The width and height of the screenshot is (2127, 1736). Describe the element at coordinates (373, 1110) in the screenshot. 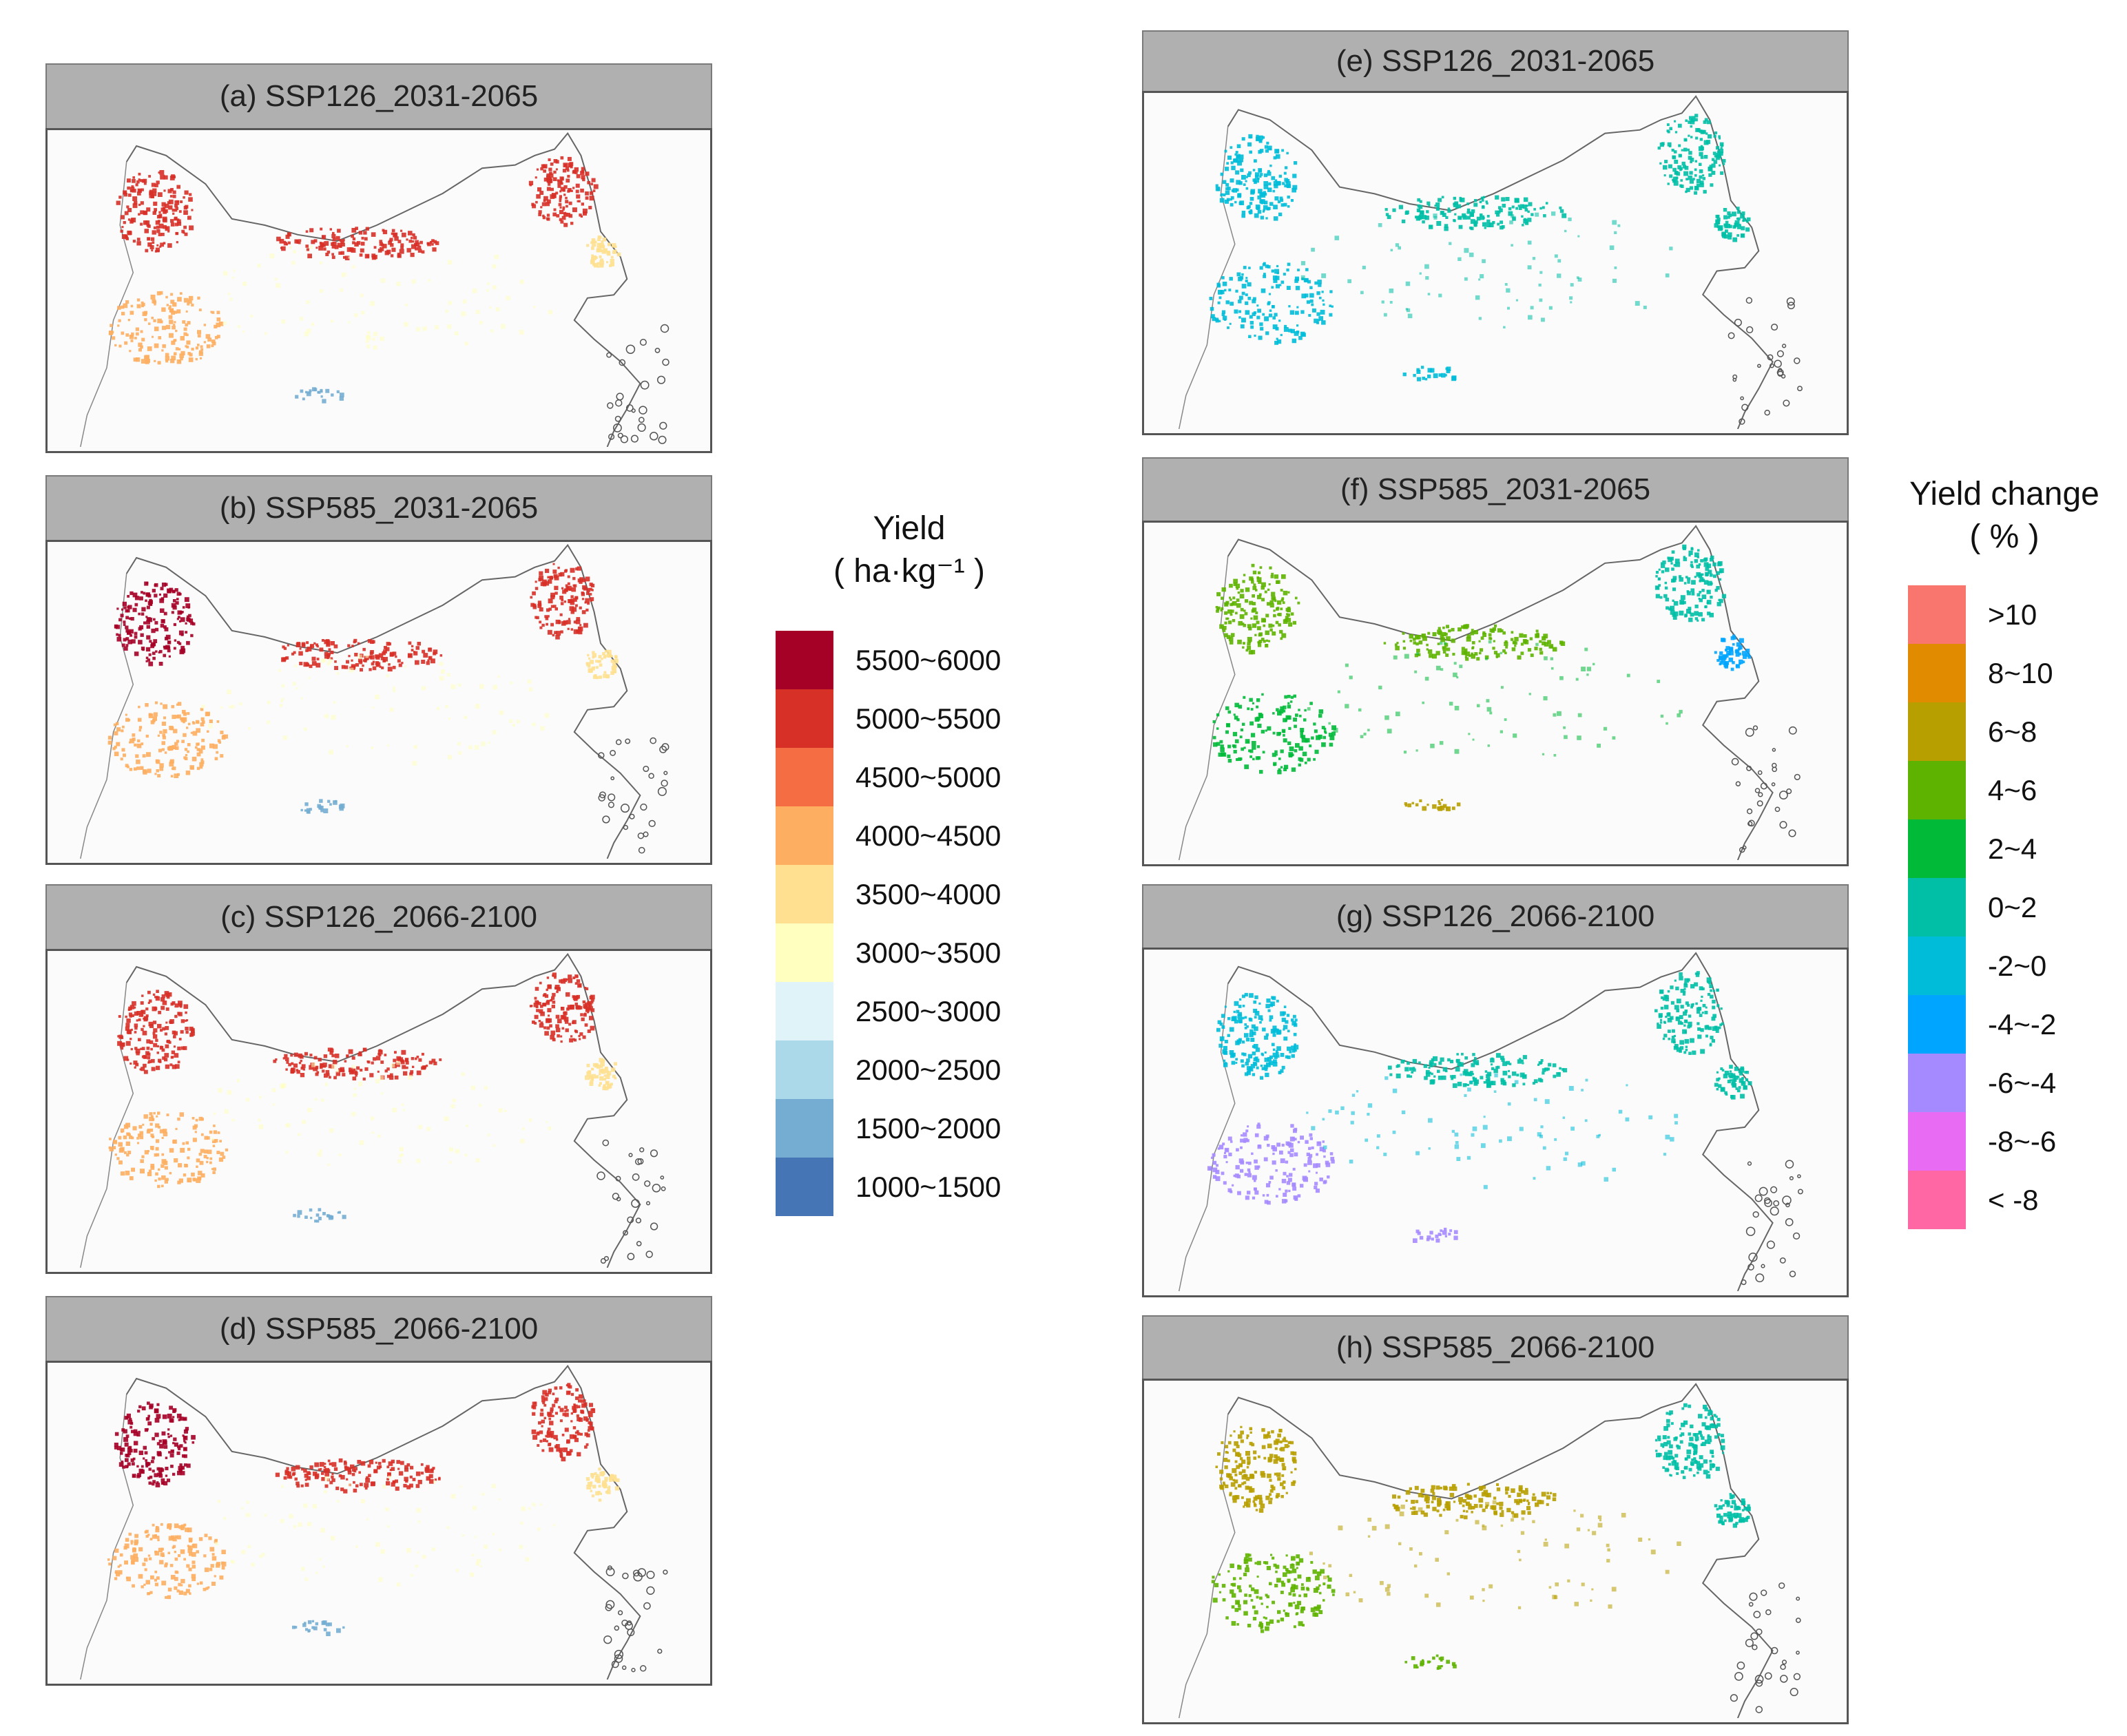

I see `map-canvas` at that location.